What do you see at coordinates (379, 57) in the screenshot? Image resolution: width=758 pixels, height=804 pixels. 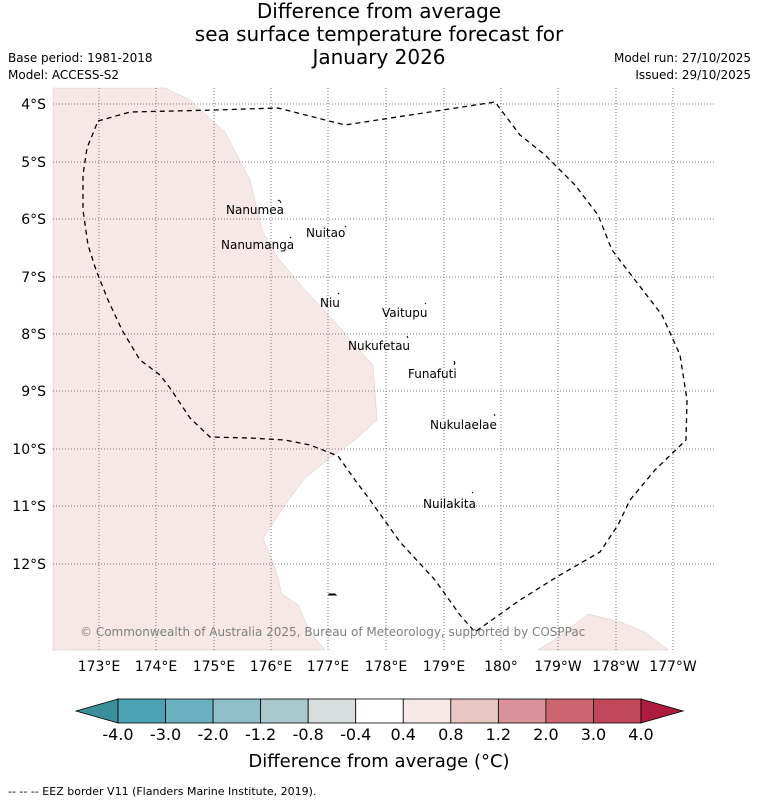 I see `title-line-3: January 2026` at bounding box center [379, 57].